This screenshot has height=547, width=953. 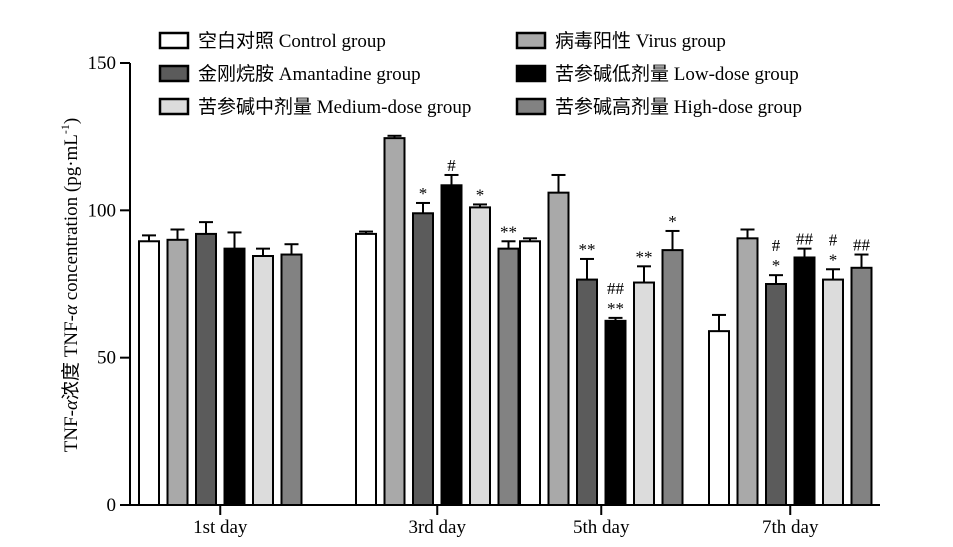 I want to click on bar-s0-c2, so click(x=530, y=373).